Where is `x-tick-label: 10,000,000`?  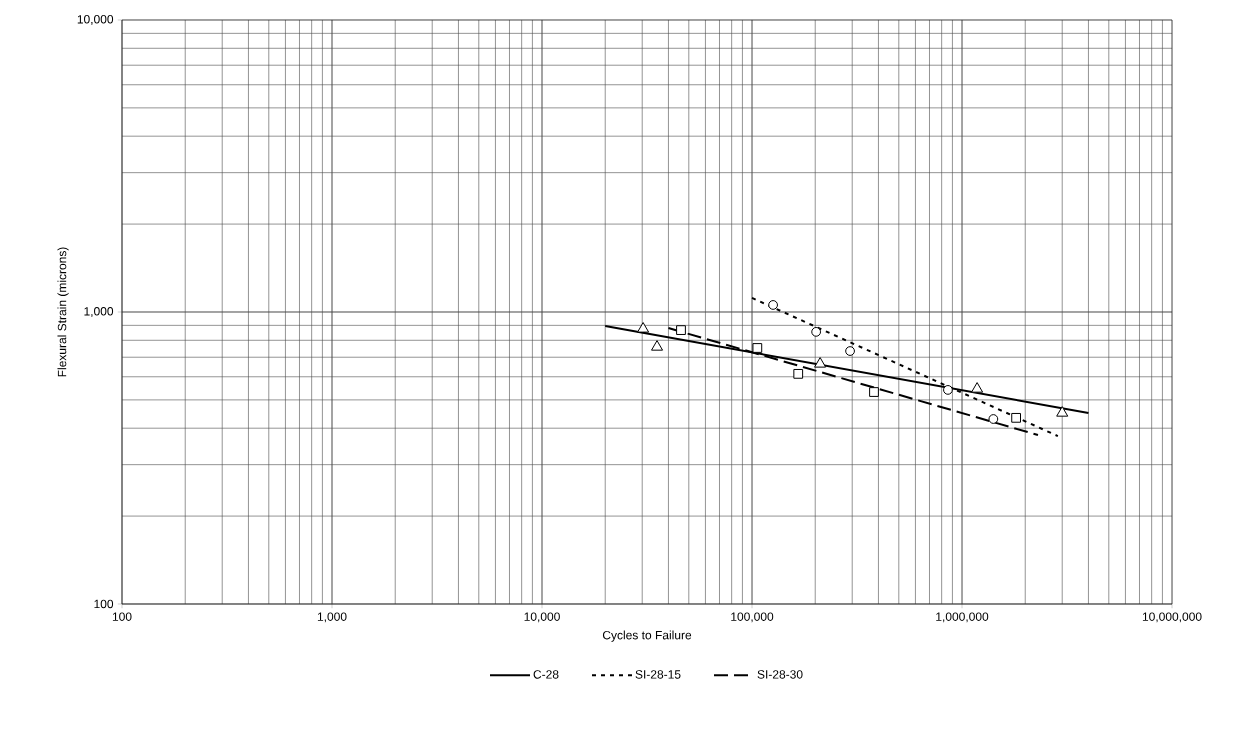 x-tick-label: 10,000,000 is located at coordinates (1172, 617).